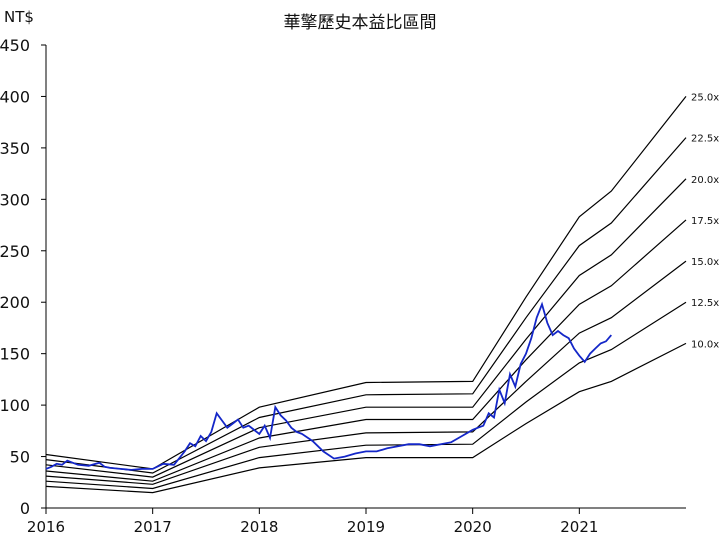  I want to click on x-tick-label: 2020, so click(473, 527).